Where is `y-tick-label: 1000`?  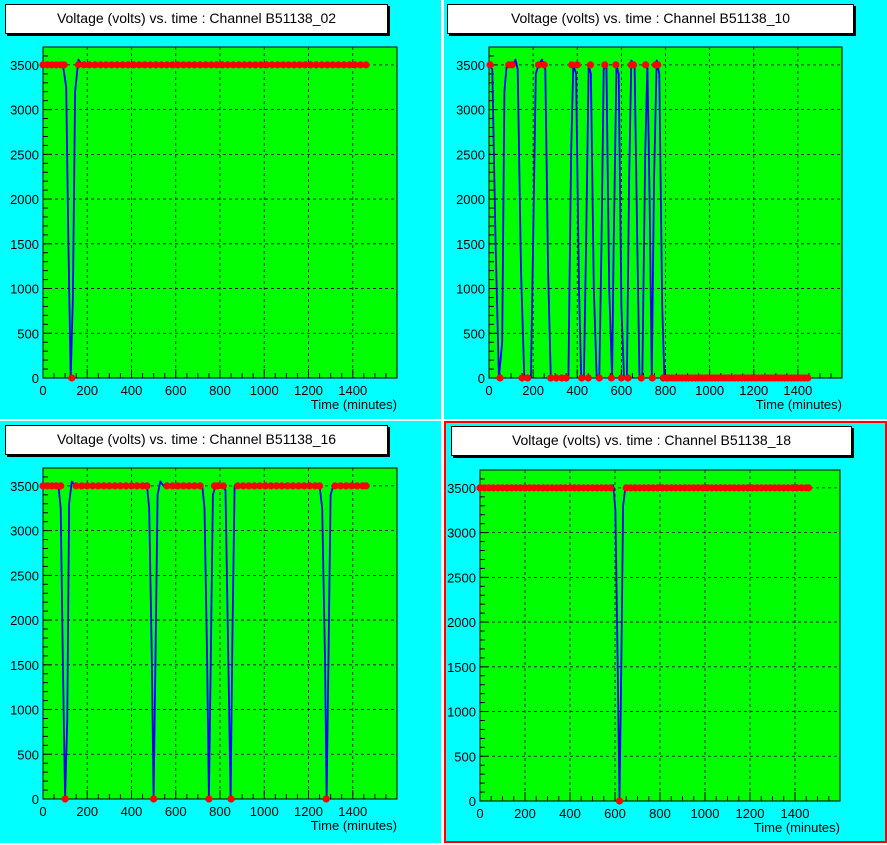
y-tick-label: 1000 is located at coordinates (461, 712).